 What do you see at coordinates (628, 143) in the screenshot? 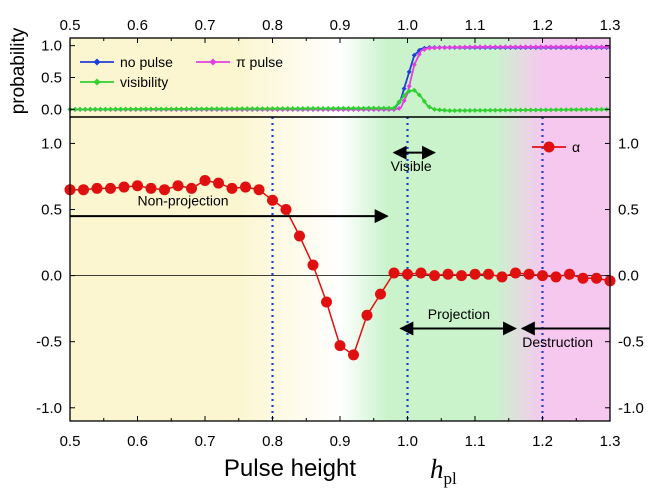
I see `y-tick-label-right: 1.0` at bounding box center [628, 143].